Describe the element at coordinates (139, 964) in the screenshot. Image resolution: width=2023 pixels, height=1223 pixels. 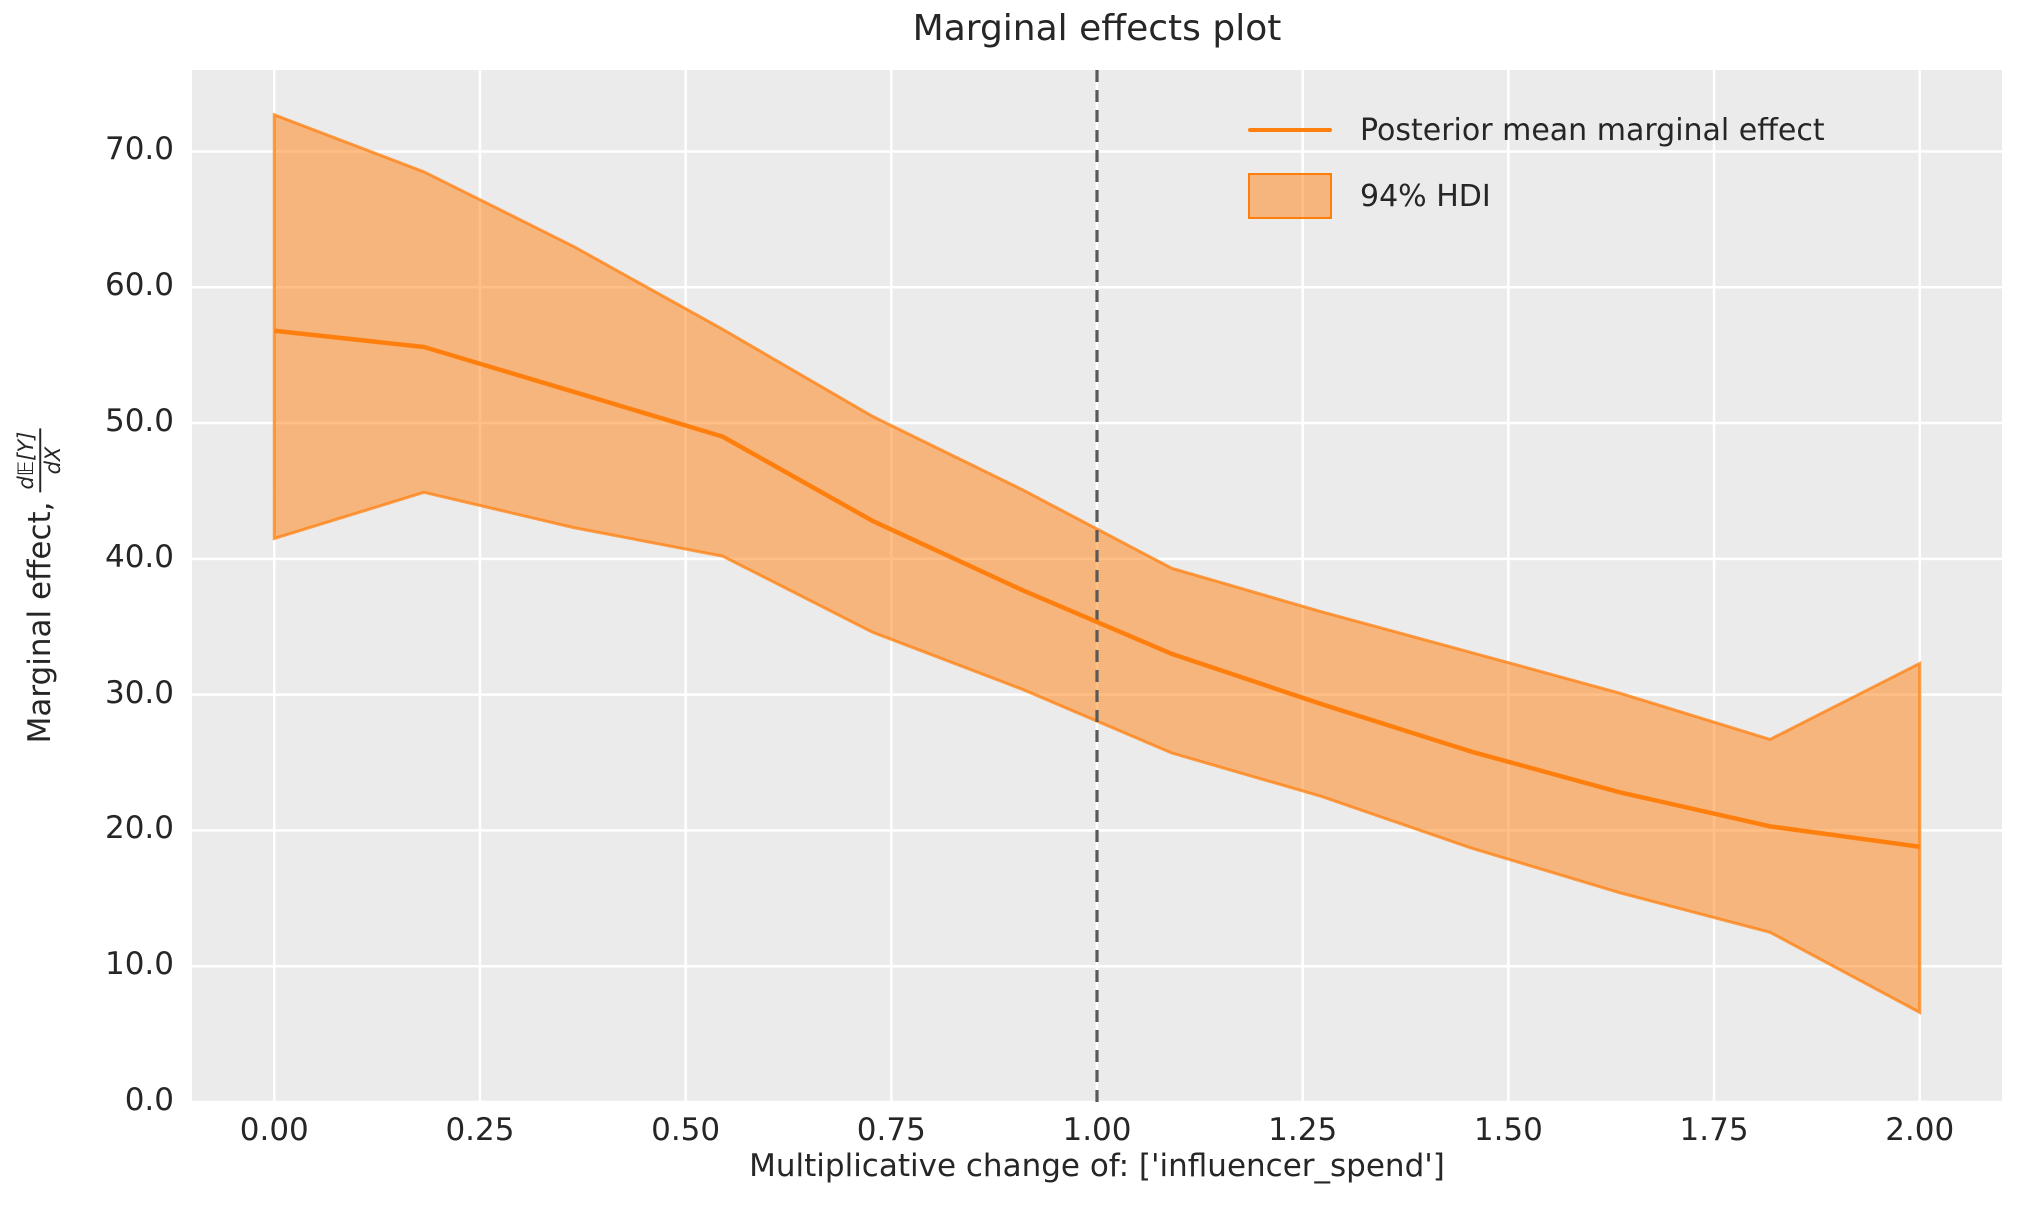
I see `y-tick-label: 10.0` at that location.